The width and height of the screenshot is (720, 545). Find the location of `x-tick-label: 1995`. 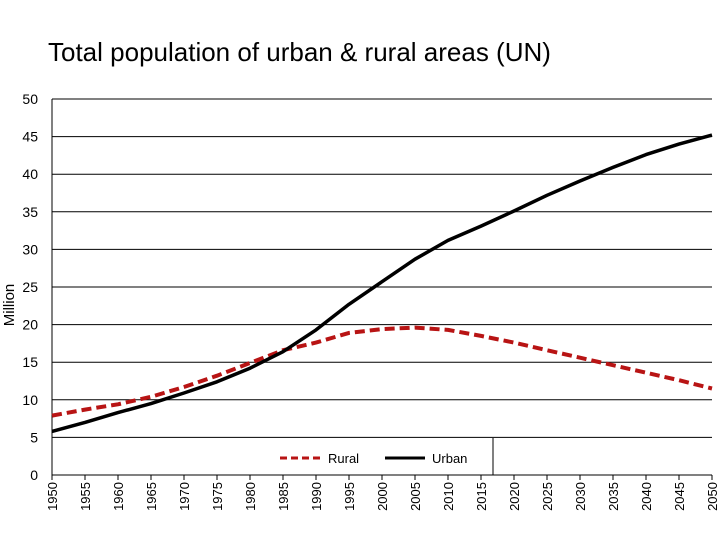

x-tick-label: 1995 is located at coordinates (349, 496).